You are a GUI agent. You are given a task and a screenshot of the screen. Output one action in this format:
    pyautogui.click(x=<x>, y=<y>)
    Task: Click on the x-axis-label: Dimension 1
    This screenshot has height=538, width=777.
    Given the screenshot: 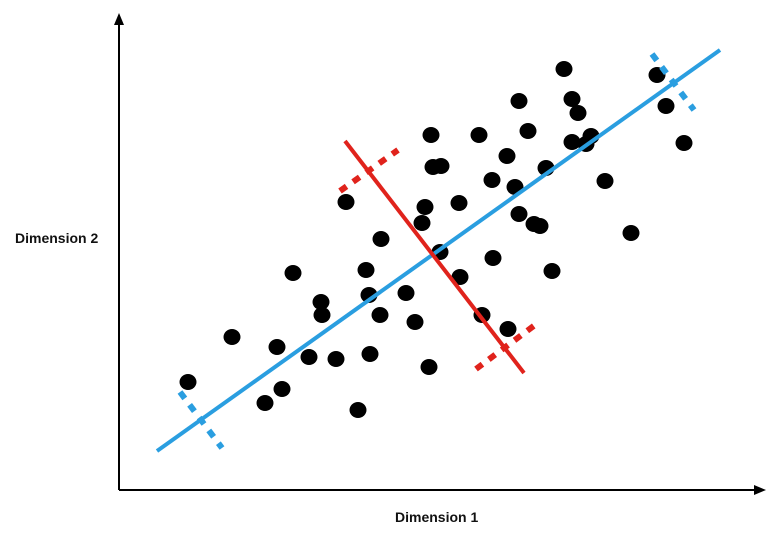 What is the action you would take?
    pyautogui.click(x=437, y=517)
    